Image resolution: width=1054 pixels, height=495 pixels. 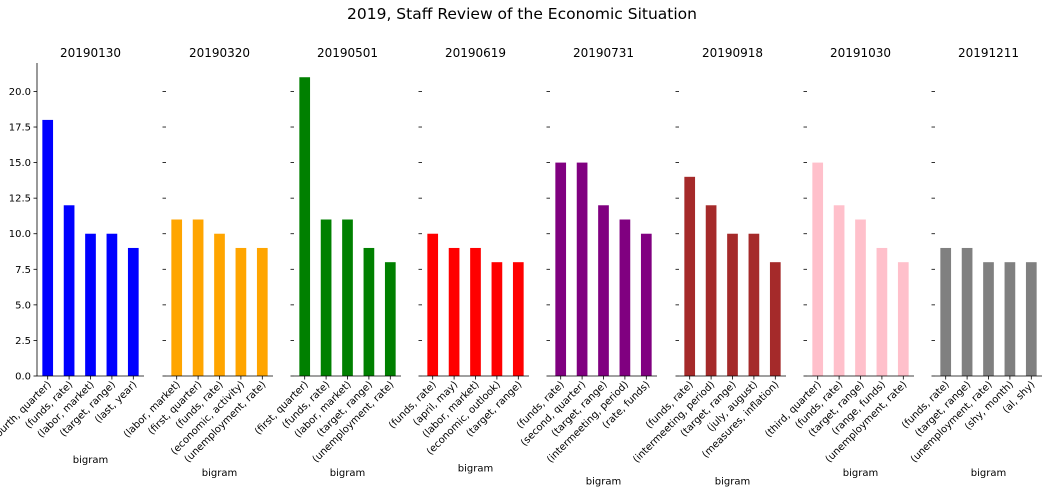 I want to click on subplot-title: 20191211, so click(x=988, y=53).